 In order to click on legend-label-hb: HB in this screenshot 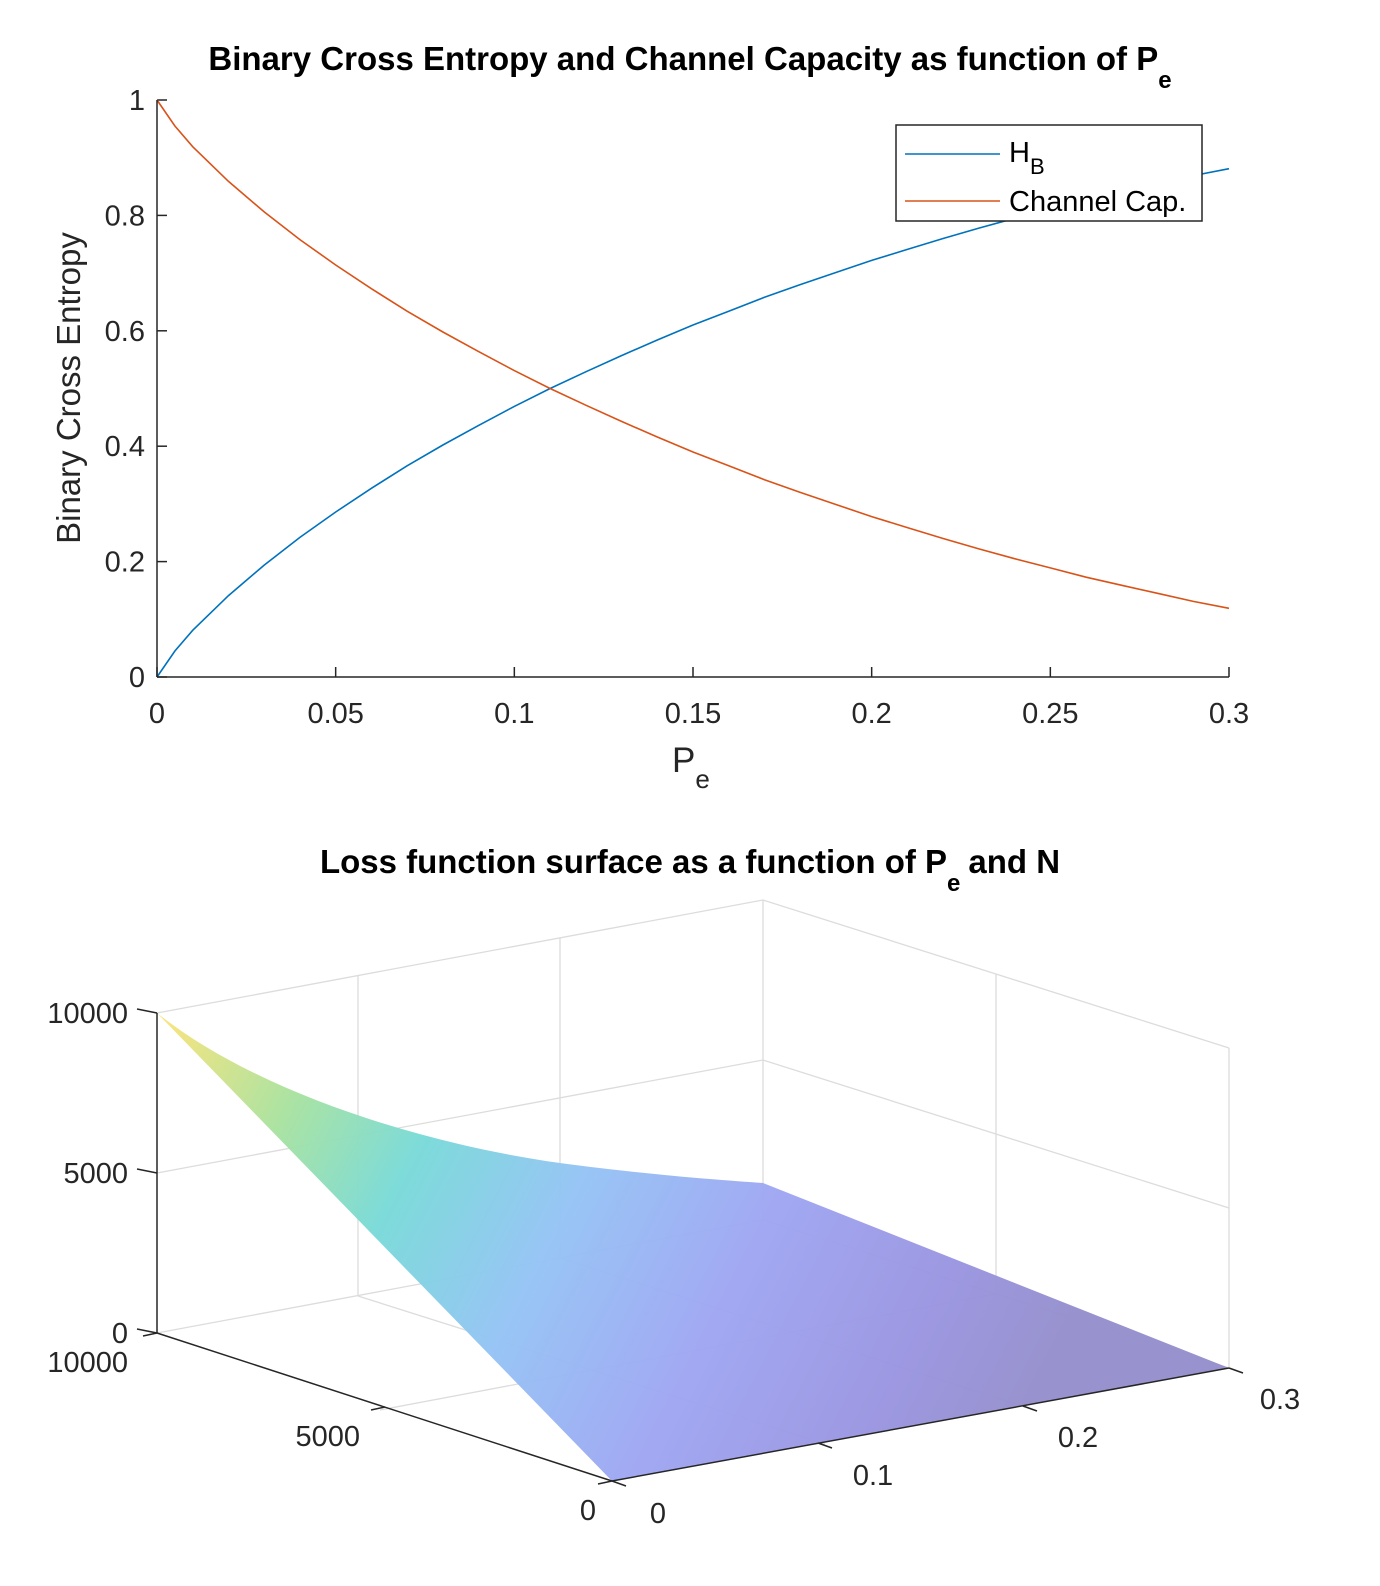, I will do `click(1027, 158)`.